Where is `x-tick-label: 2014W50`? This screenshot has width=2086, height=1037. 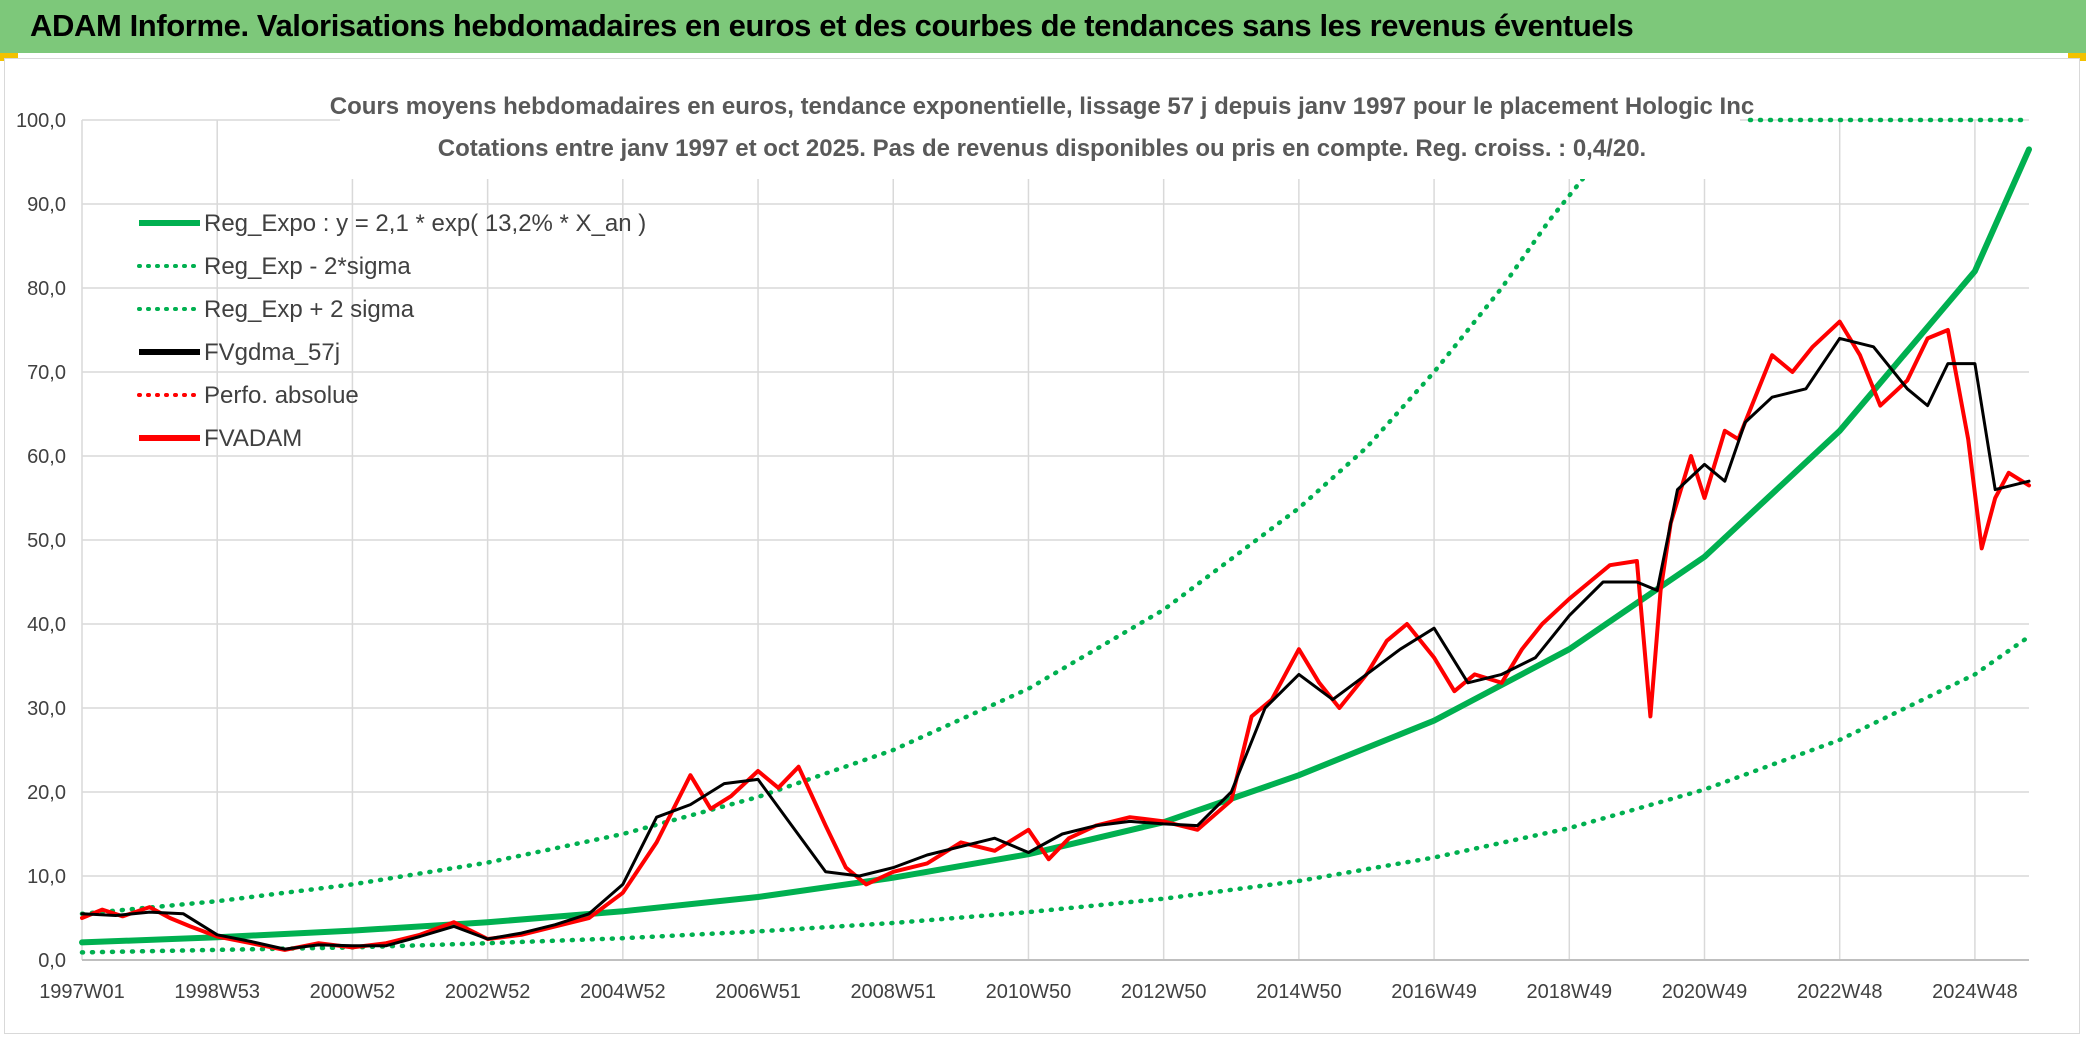
x-tick-label: 2014W50 is located at coordinates (1299, 992).